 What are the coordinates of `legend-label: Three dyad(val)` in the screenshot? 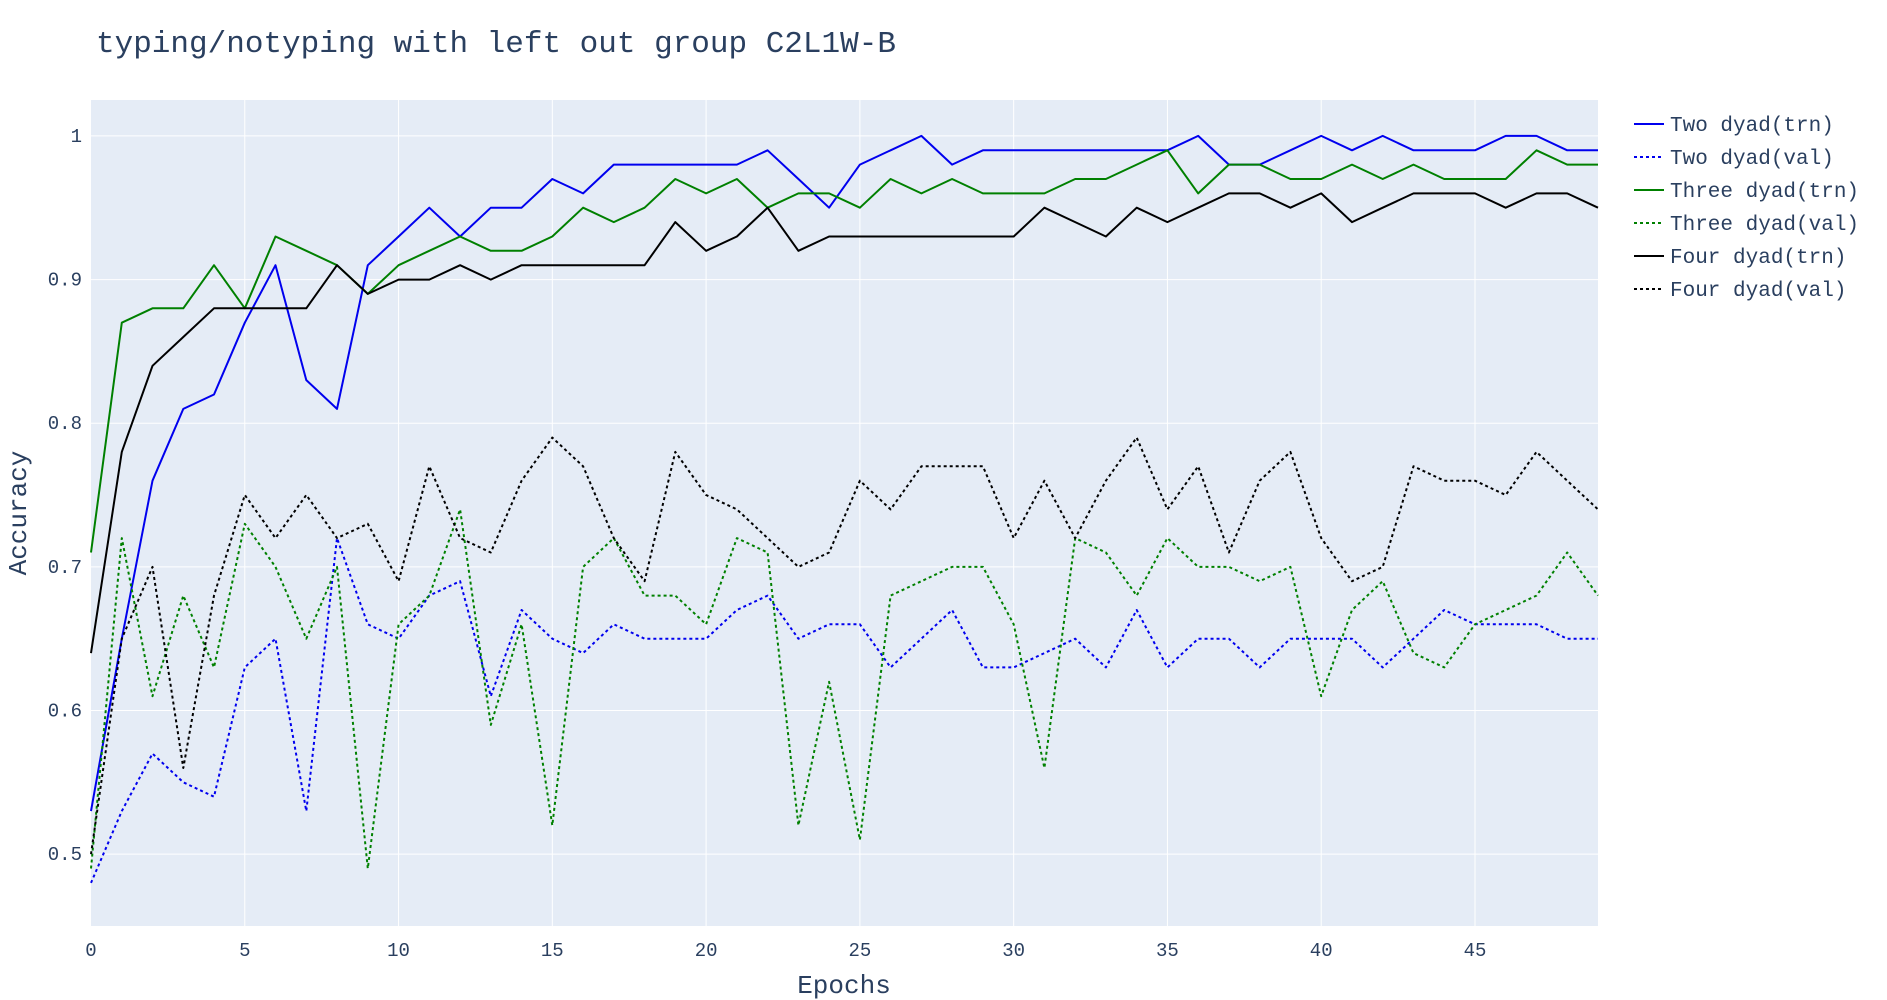 It's located at (1764, 225).